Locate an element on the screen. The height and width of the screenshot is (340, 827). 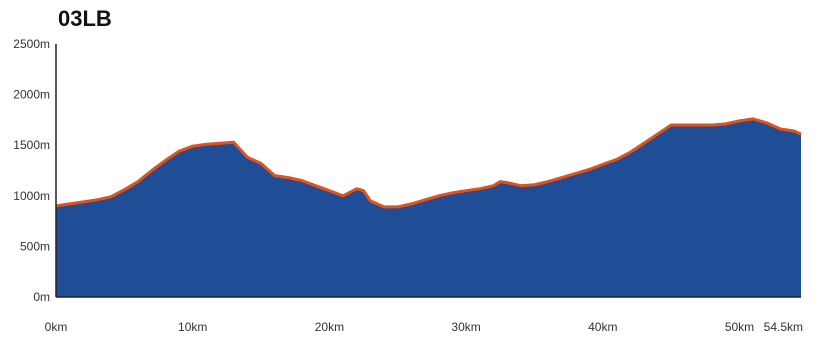
x-tick-label: 40km is located at coordinates (602, 327).